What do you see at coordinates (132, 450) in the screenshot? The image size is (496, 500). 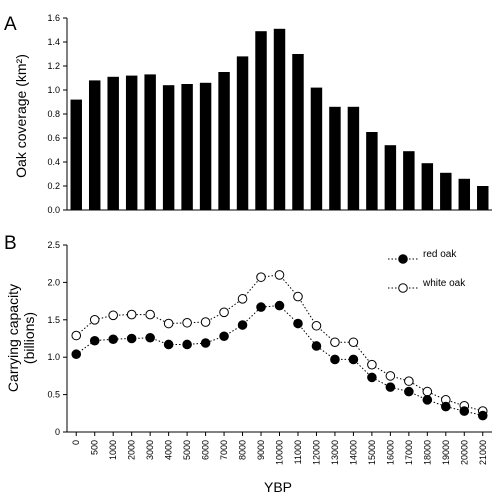 I see `x-tick-label: 2000` at bounding box center [132, 450].